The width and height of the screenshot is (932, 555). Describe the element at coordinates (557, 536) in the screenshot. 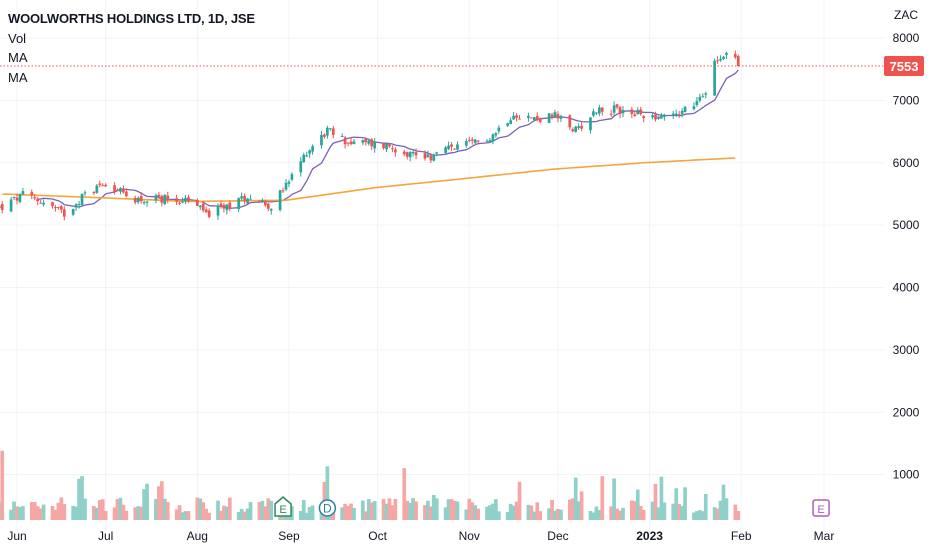

I see `x-tick-label: Dec` at that location.